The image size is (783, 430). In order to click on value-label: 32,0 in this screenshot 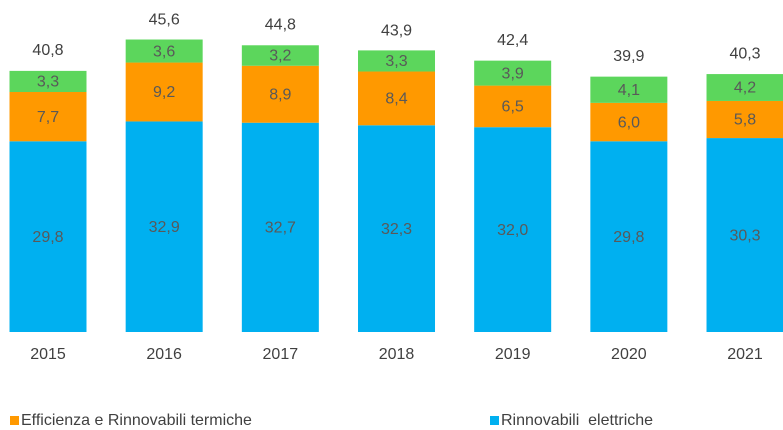, I will do `click(512, 230)`.